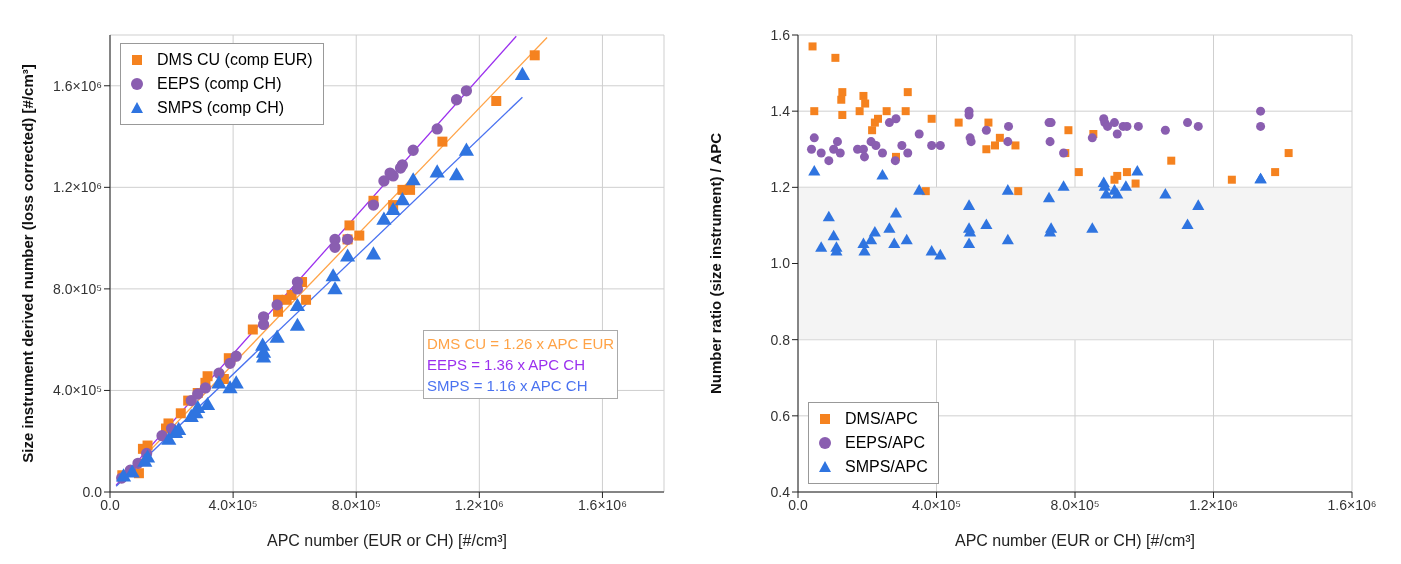 This screenshot has height=564, width=1401. I want to click on legend-label: EEPS/APC, so click(885, 443).